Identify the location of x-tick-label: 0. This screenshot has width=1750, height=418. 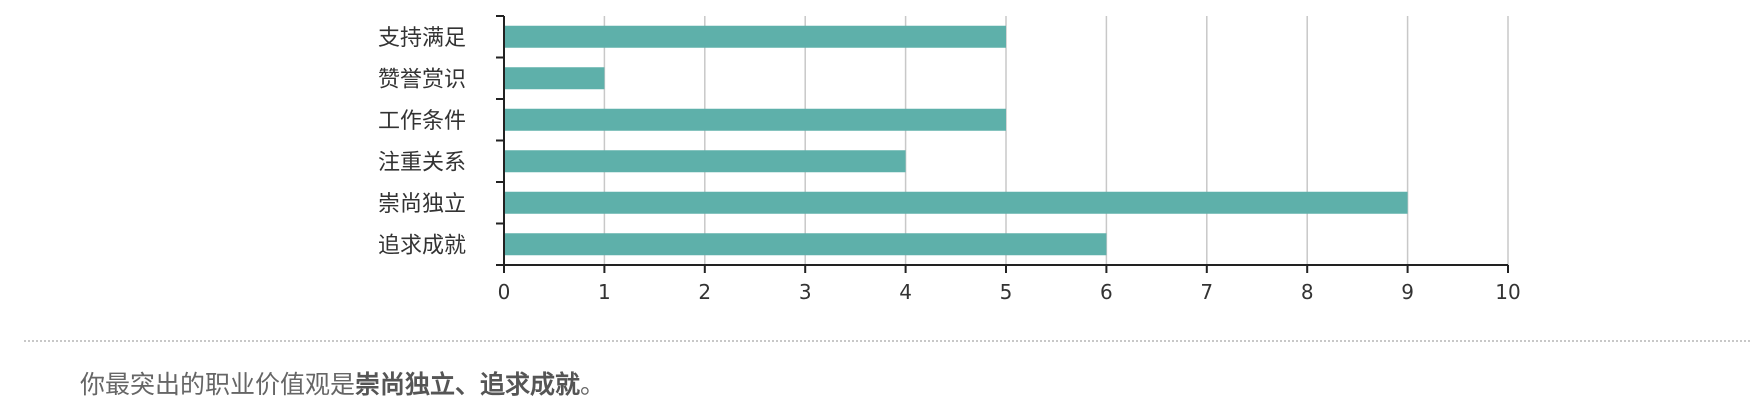
(504, 292).